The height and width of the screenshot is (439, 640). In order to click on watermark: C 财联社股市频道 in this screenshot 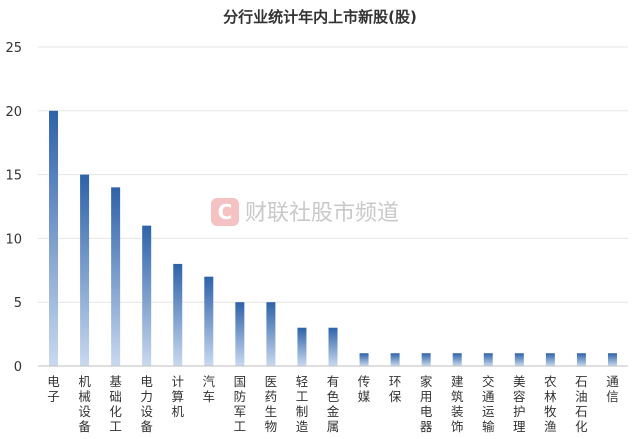, I will do `click(305, 212)`.